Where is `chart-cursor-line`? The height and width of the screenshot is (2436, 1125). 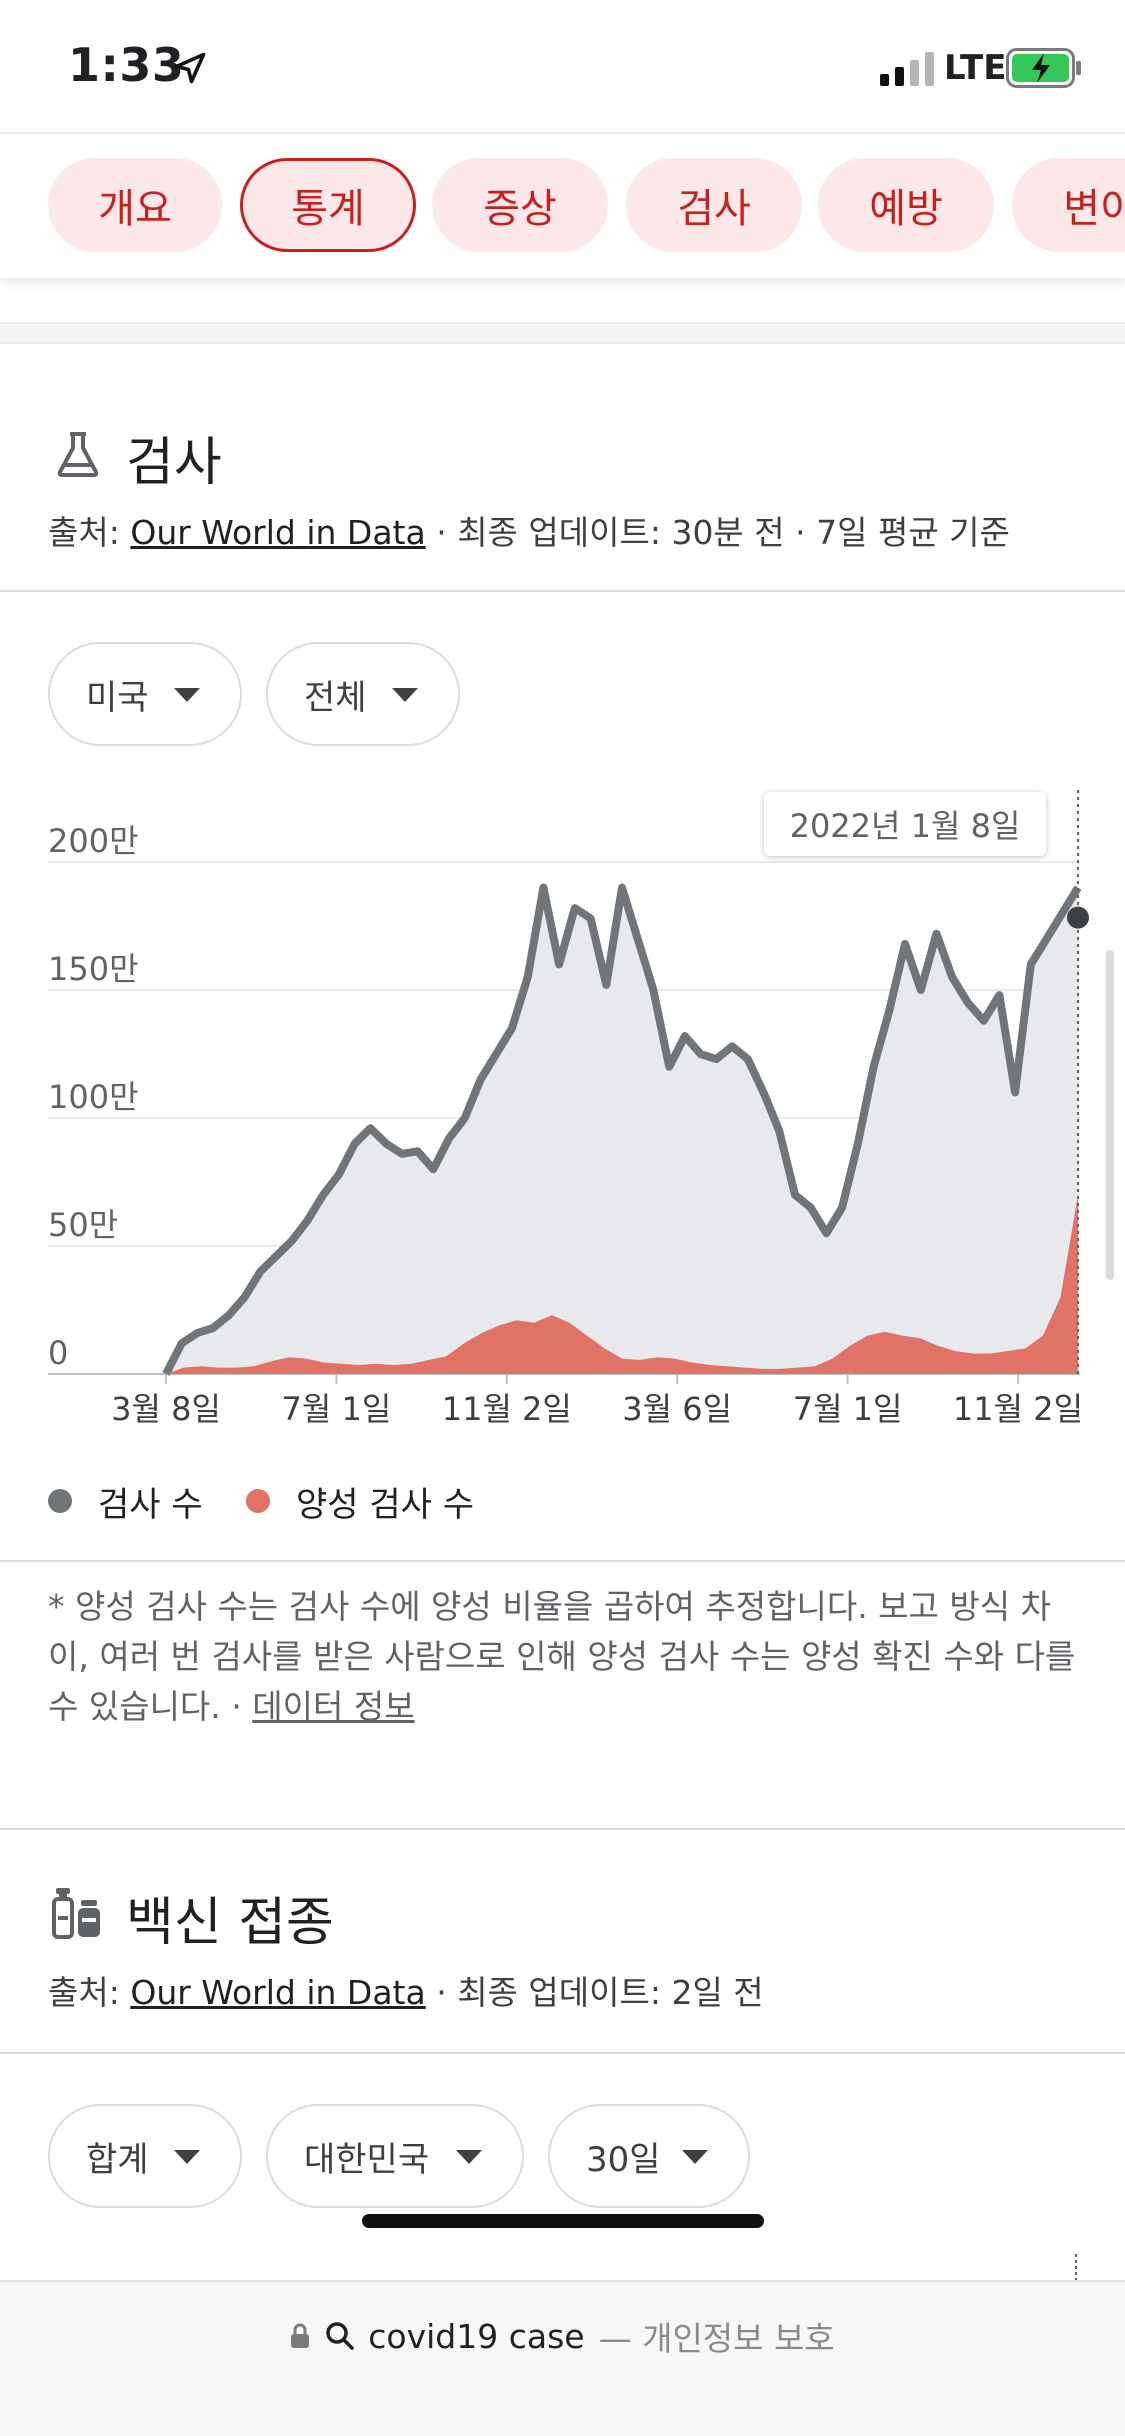
chart-cursor-line is located at coordinates (1076, 2267).